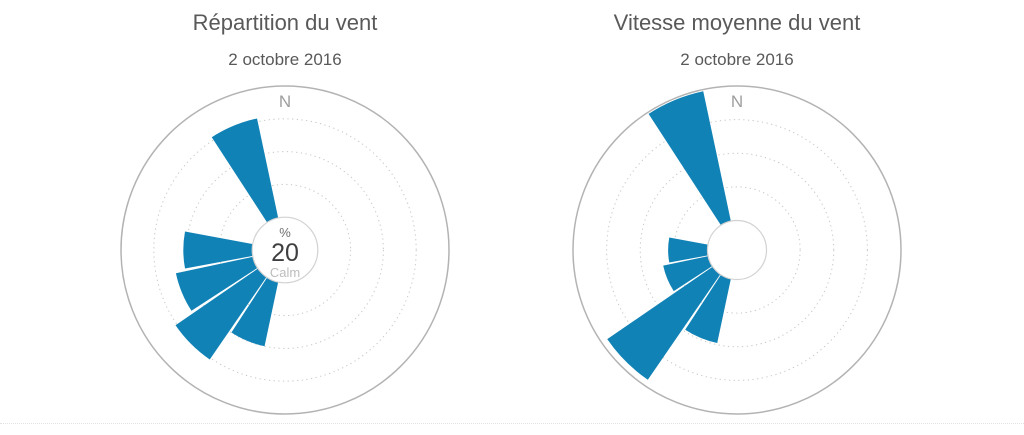 The image size is (1024, 435). Describe the element at coordinates (285, 253) in the screenshot. I see `center-calm-value: 20` at that location.